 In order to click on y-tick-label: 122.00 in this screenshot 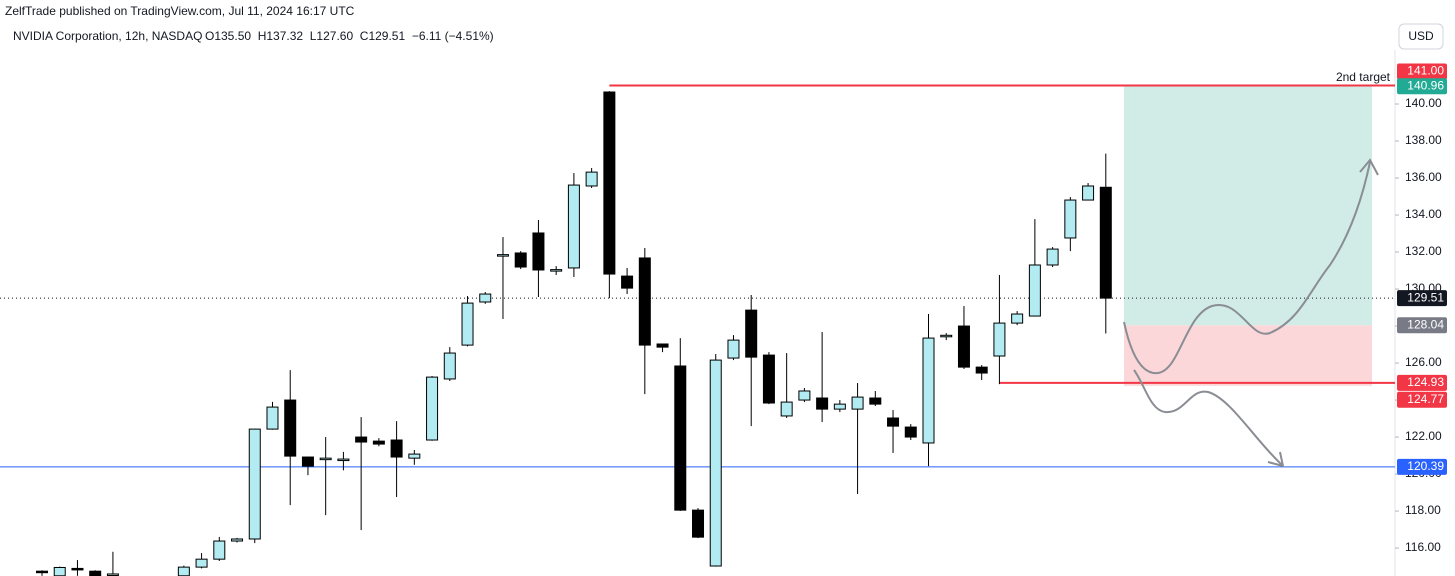, I will do `click(1423, 436)`.